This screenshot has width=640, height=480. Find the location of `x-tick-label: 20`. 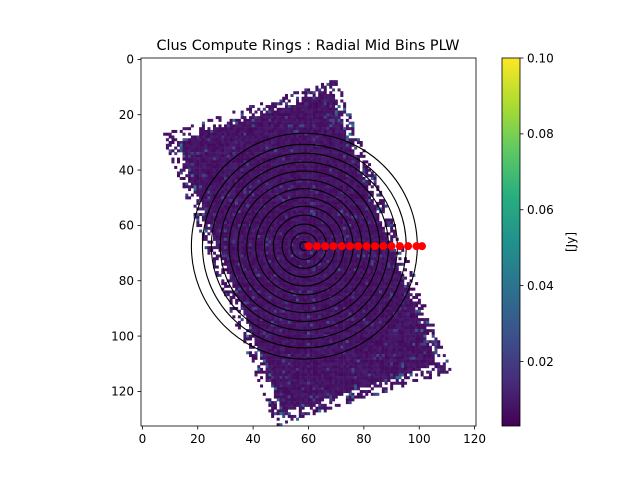

x-tick-label: 20 is located at coordinates (197, 439).